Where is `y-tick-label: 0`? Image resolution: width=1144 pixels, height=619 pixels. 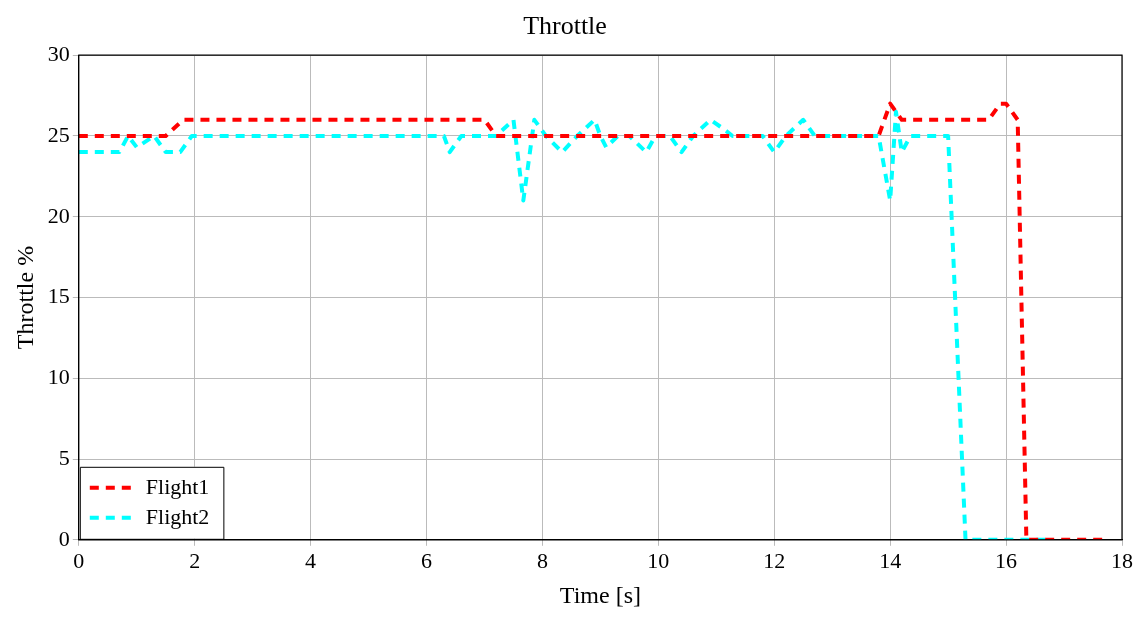 y-tick-label: 0 is located at coordinates (64, 538).